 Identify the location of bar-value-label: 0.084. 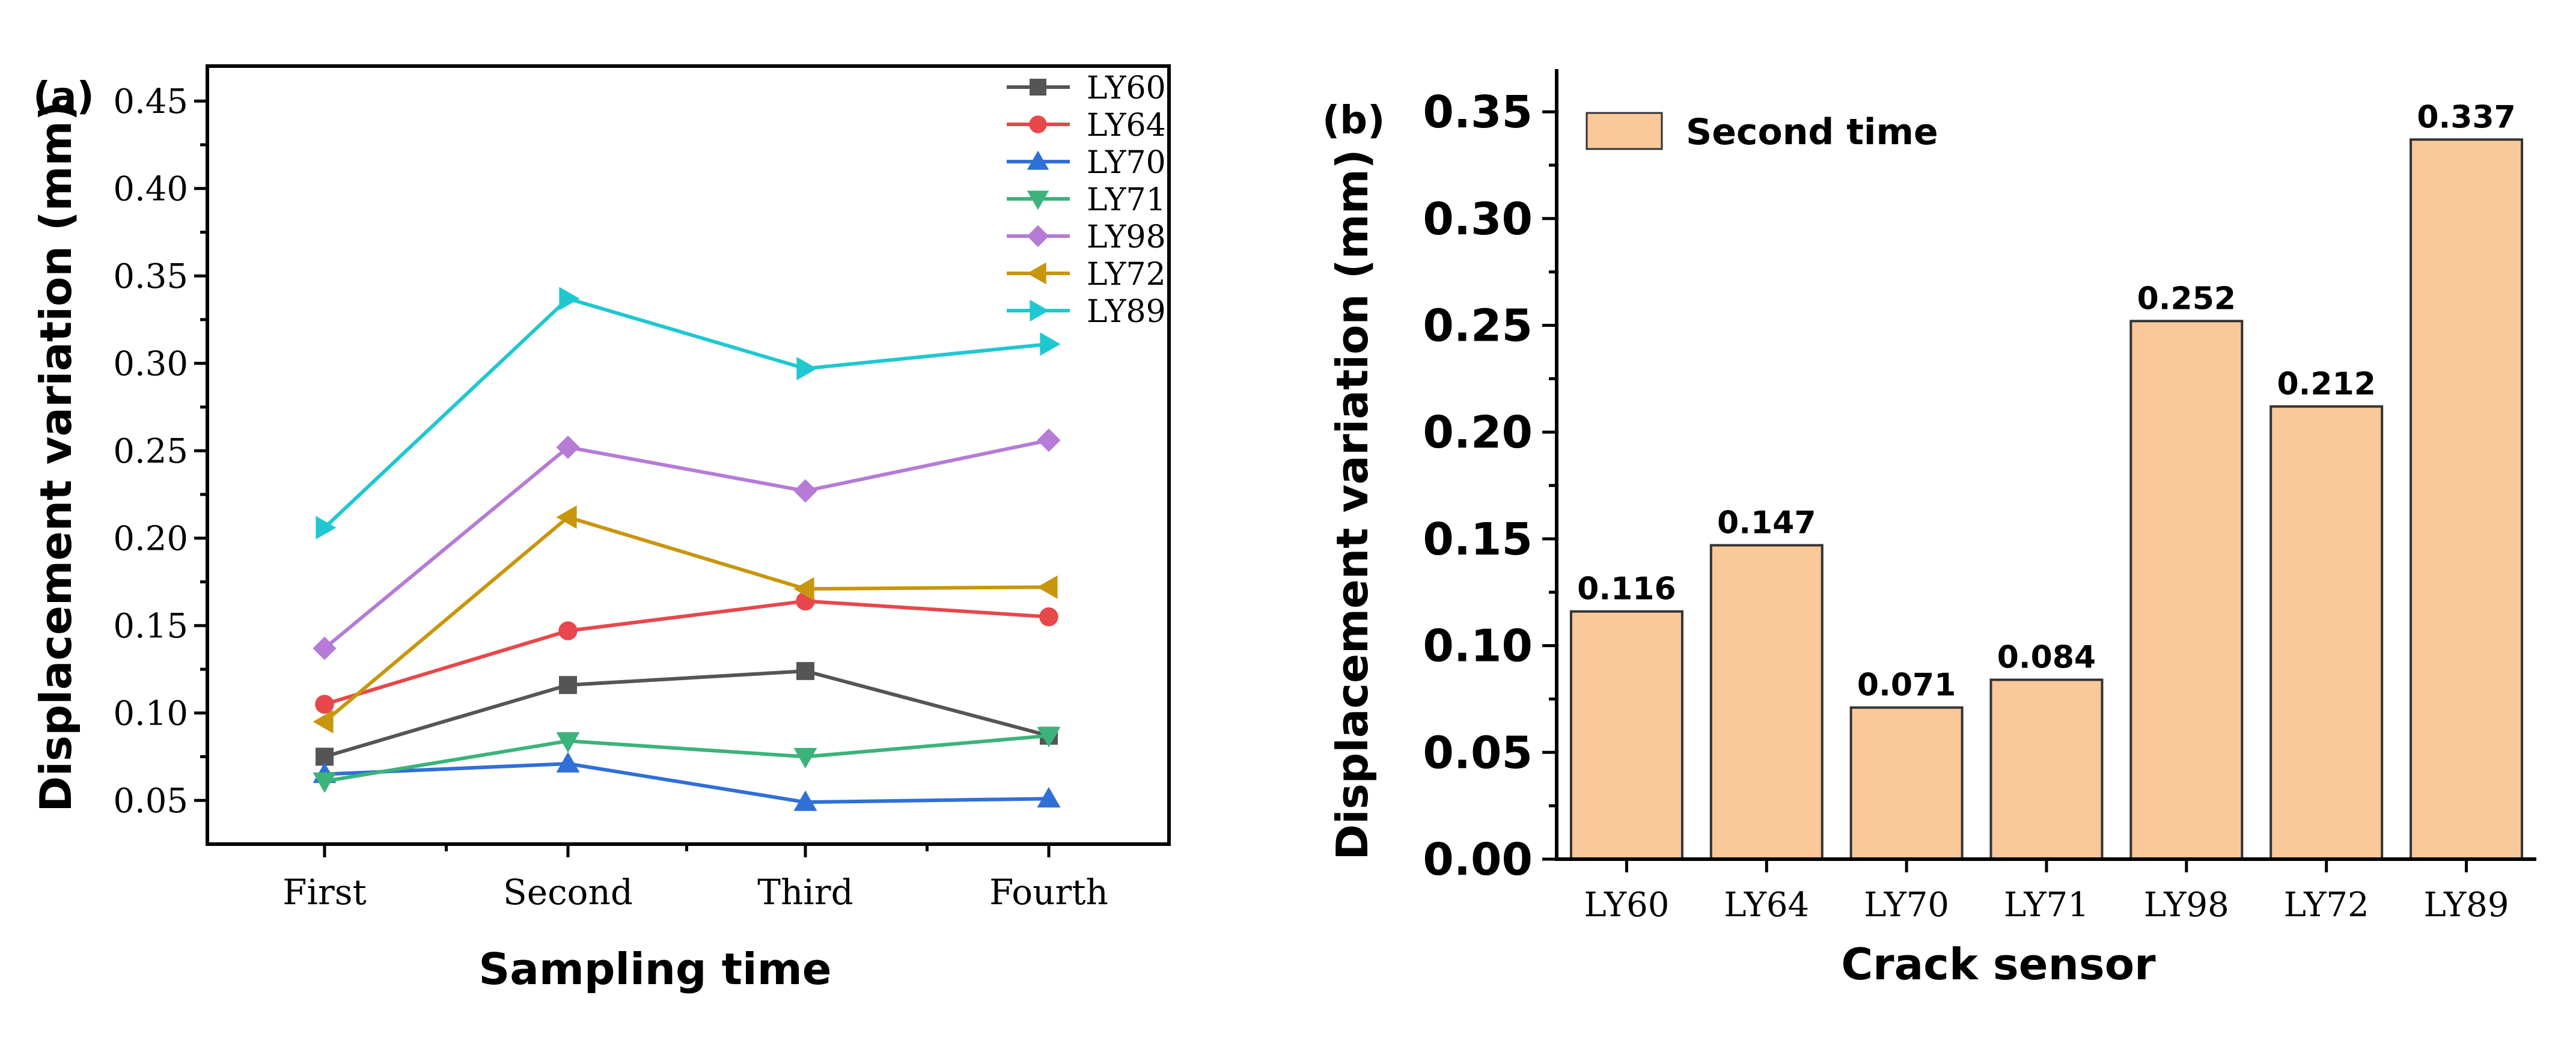
(2046, 657).